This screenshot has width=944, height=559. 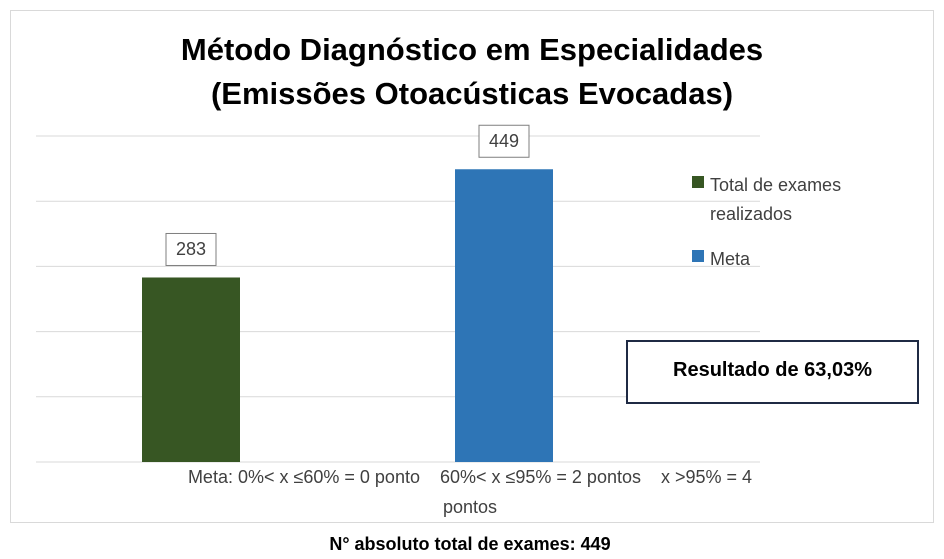 What do you see at coordinates (730, 259) in the screenshot?
I see `legend-label: Meta` at bounding box center [730, 259].